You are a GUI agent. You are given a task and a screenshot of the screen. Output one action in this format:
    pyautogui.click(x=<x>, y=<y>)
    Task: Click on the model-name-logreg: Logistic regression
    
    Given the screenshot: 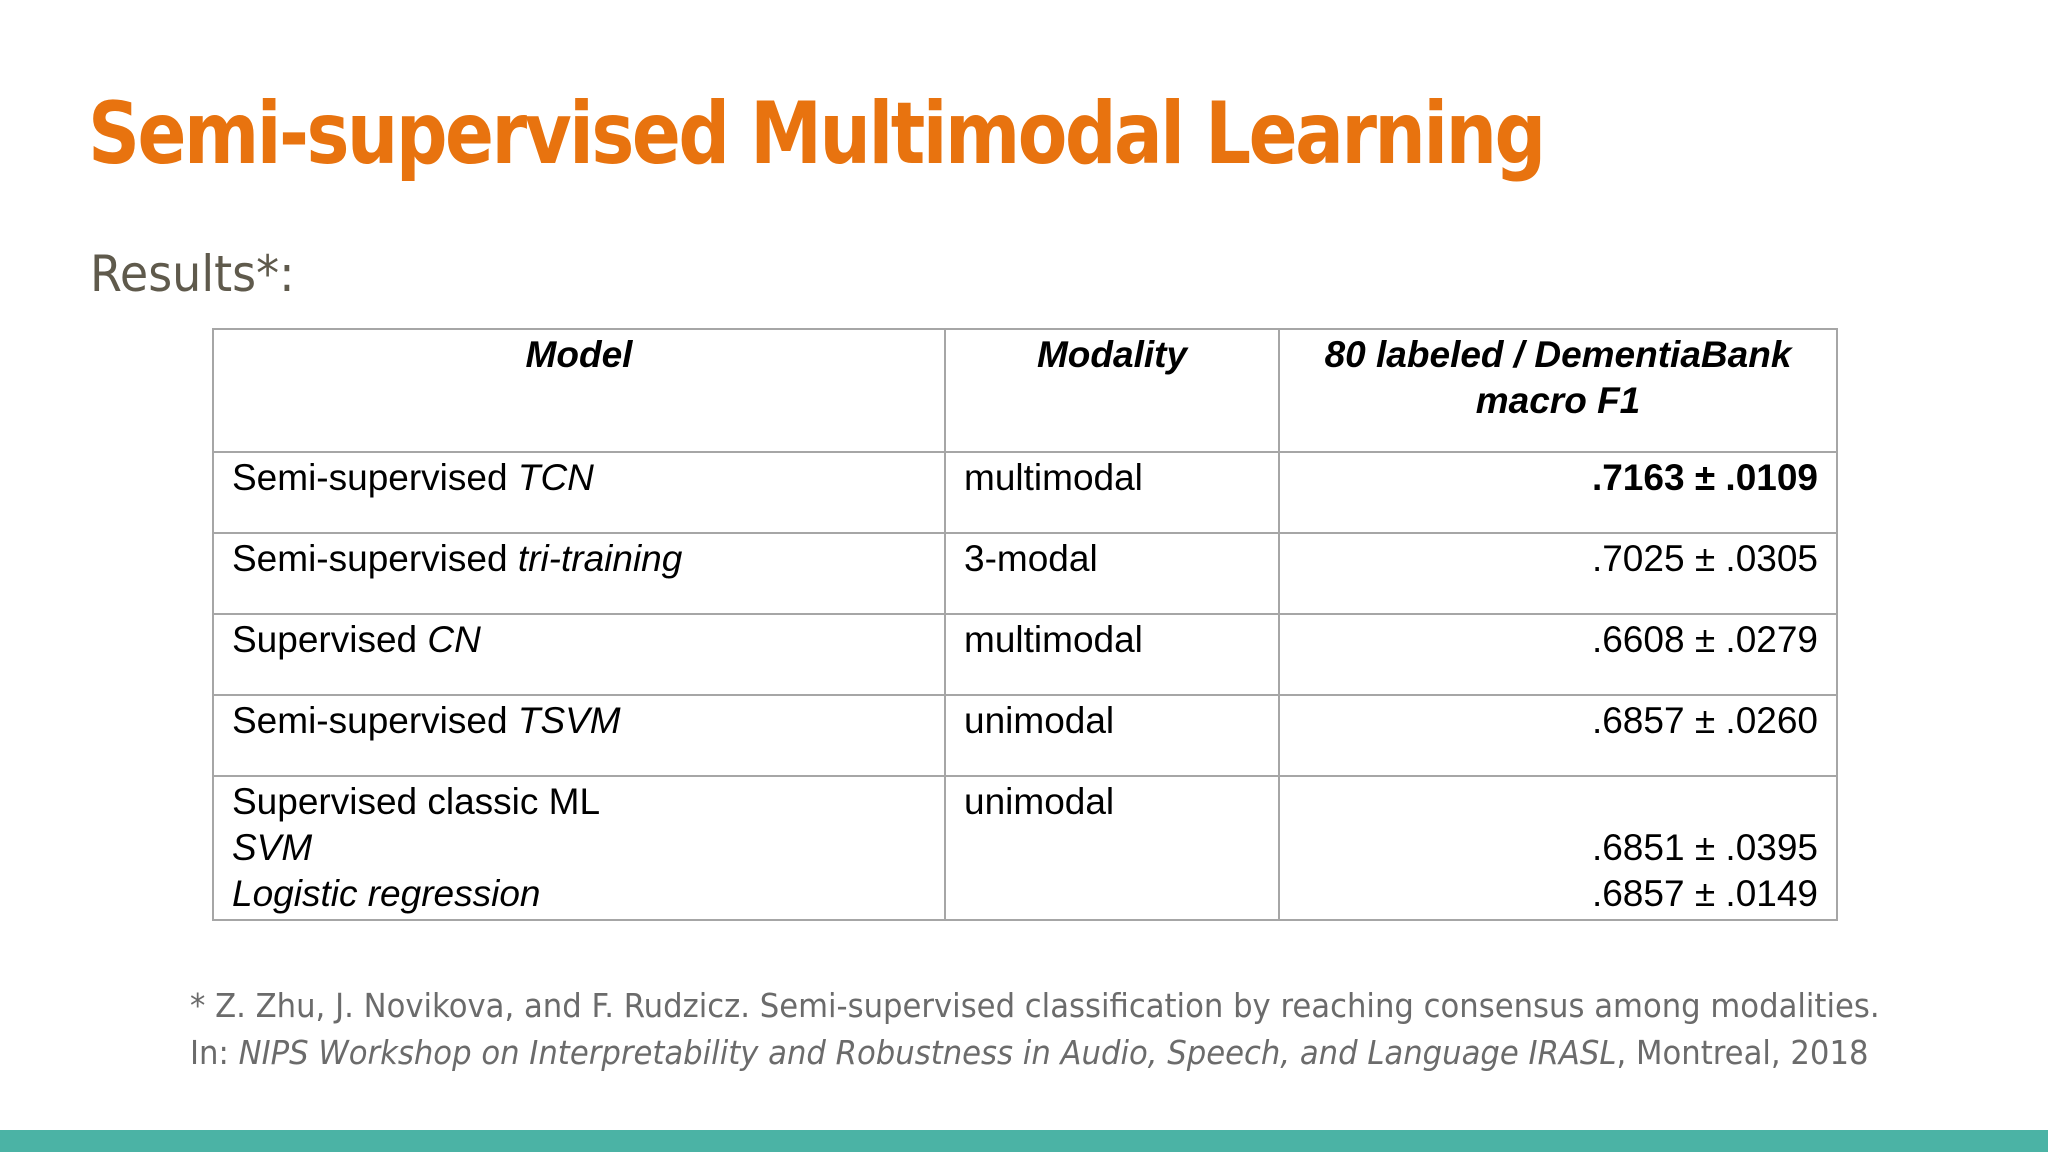 What is the action you would take?
    pyautogui.click(x=386, y=893)
    